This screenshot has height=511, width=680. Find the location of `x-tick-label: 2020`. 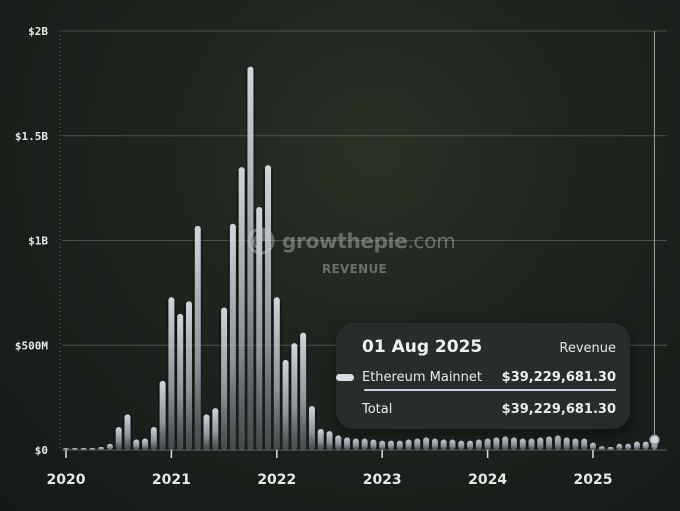

x-tick-label: 2020 is located at coordinates (66, 480).